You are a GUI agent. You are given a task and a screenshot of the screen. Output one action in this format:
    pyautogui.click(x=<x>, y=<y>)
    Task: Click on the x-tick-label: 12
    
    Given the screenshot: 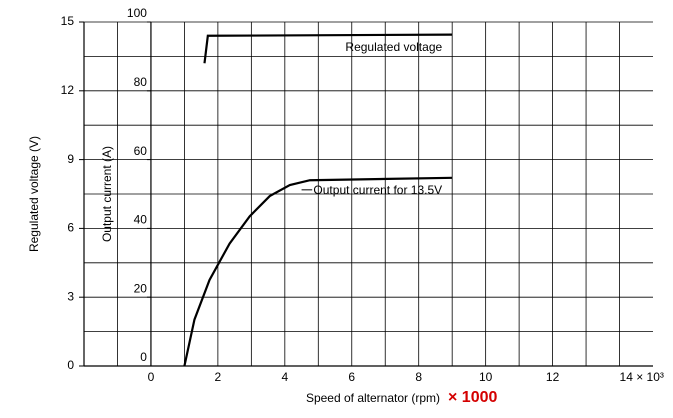 What is the action you would take?
    pyautogui.click(x=553, y=377)
    